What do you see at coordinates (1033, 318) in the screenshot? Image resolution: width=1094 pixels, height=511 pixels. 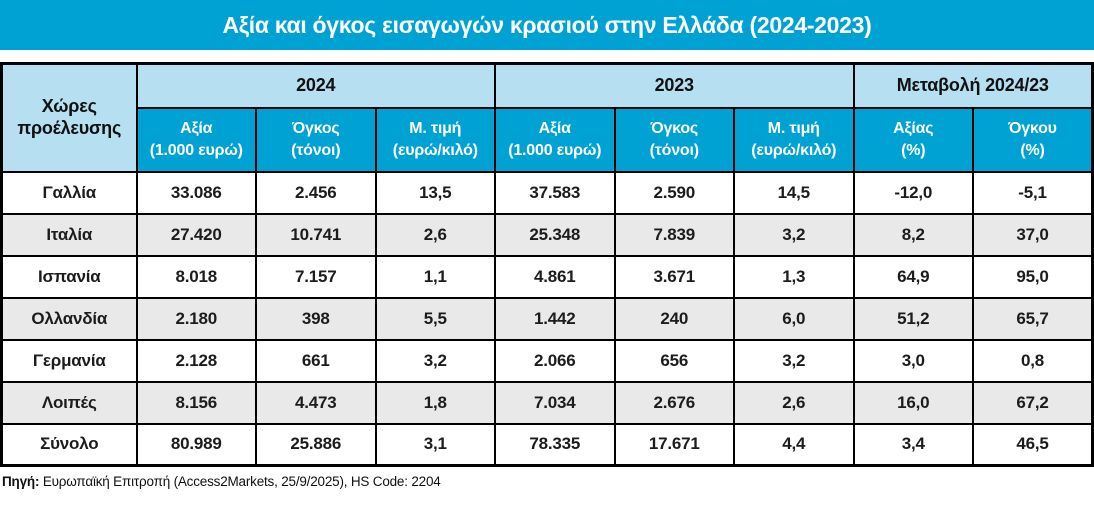 I see `value-cell: 65,7` at bounding box center [1033, 318].